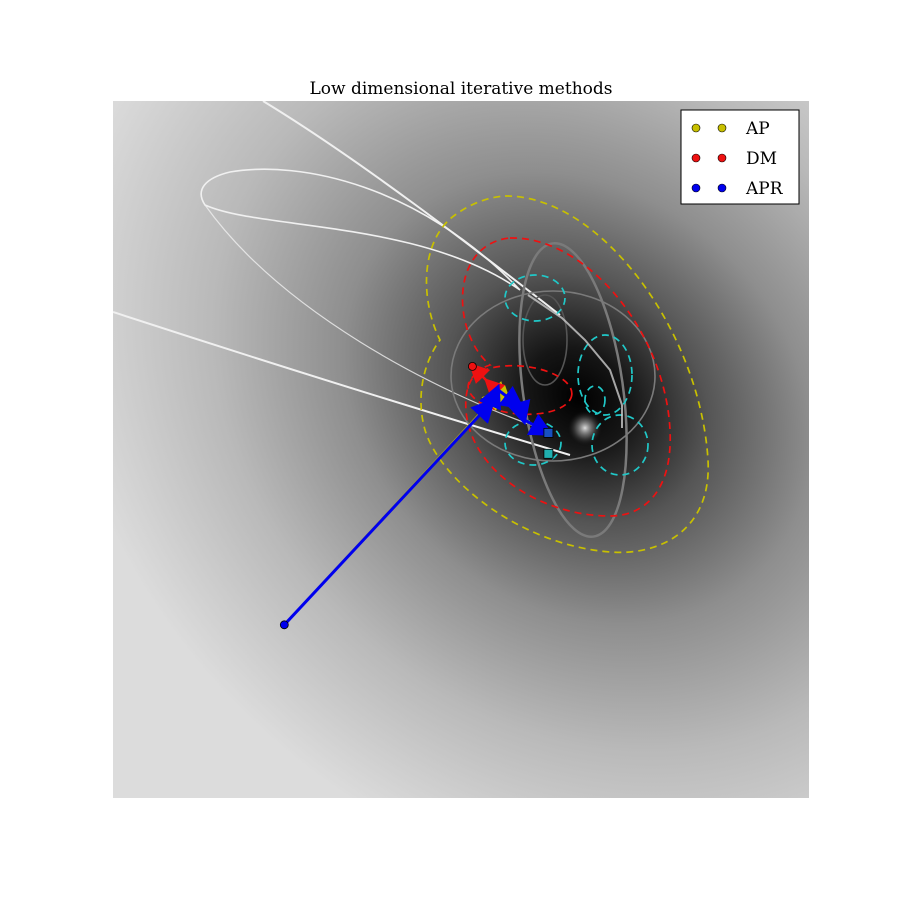 This screenshot has height=905, width=900. What do you see at coordinates (757, 129) in the screenshot?
I see `legend-label: AP` at bounding box center [757, 129].